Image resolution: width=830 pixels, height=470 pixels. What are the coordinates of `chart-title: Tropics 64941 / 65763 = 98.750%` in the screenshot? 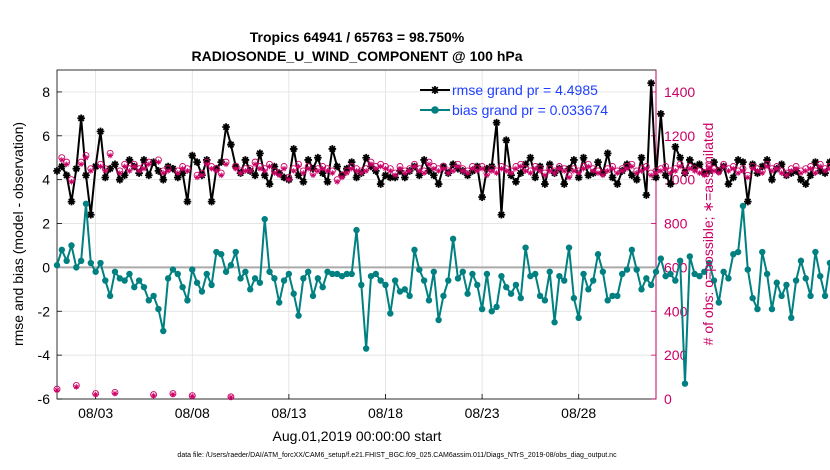 It's located at (357, 37).